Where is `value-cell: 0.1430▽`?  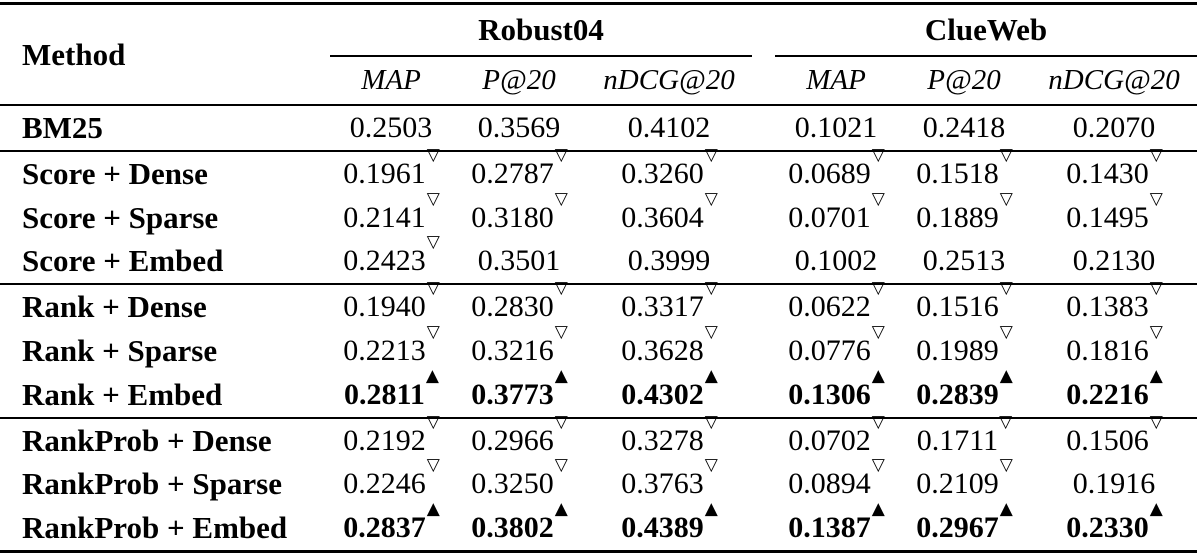 value-cell: 0.1430▽ is located at coordinates (1114, 167).